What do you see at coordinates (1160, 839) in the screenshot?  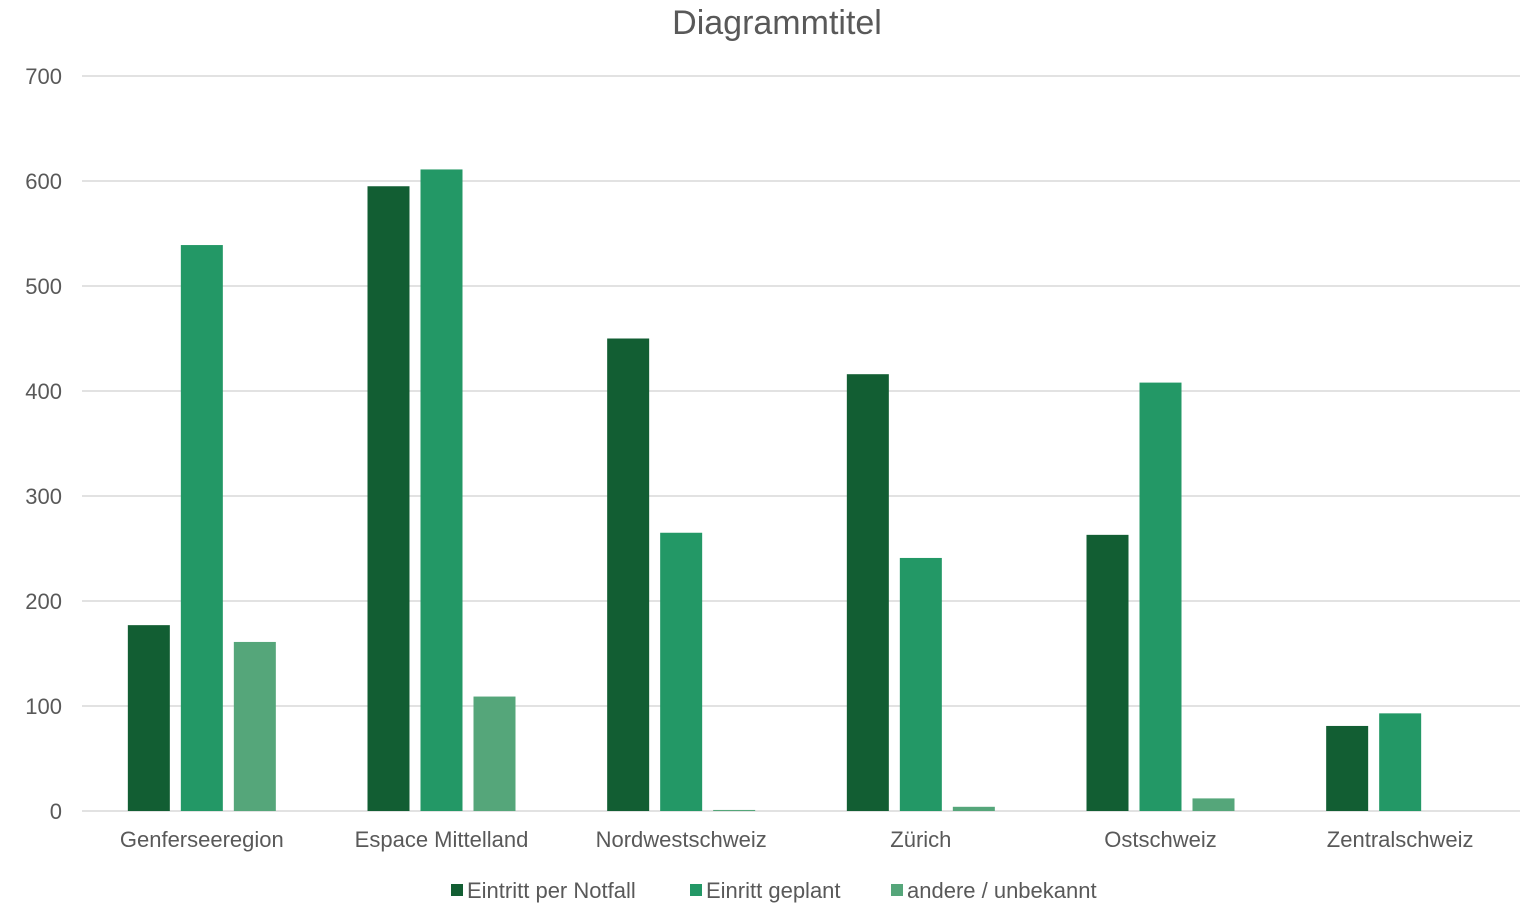 I see `x-tick-label: Ostschweiz` at bounding box center [1160, 839].